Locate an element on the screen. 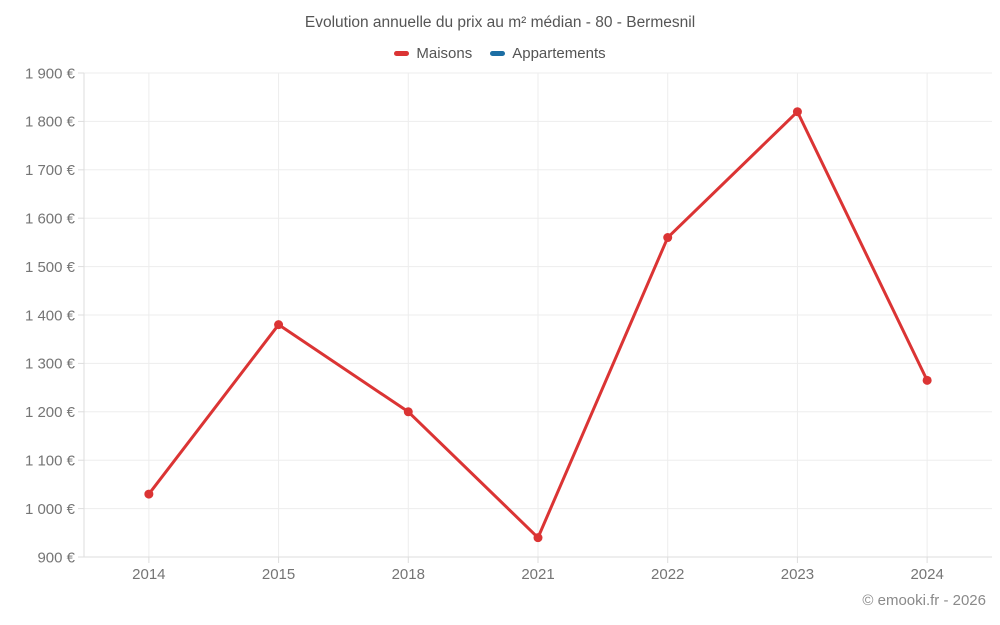 Image resolution: width=1000 pixels, height=625 pixels. x-tick-label: 2023 is located at coordinates (797, 574).